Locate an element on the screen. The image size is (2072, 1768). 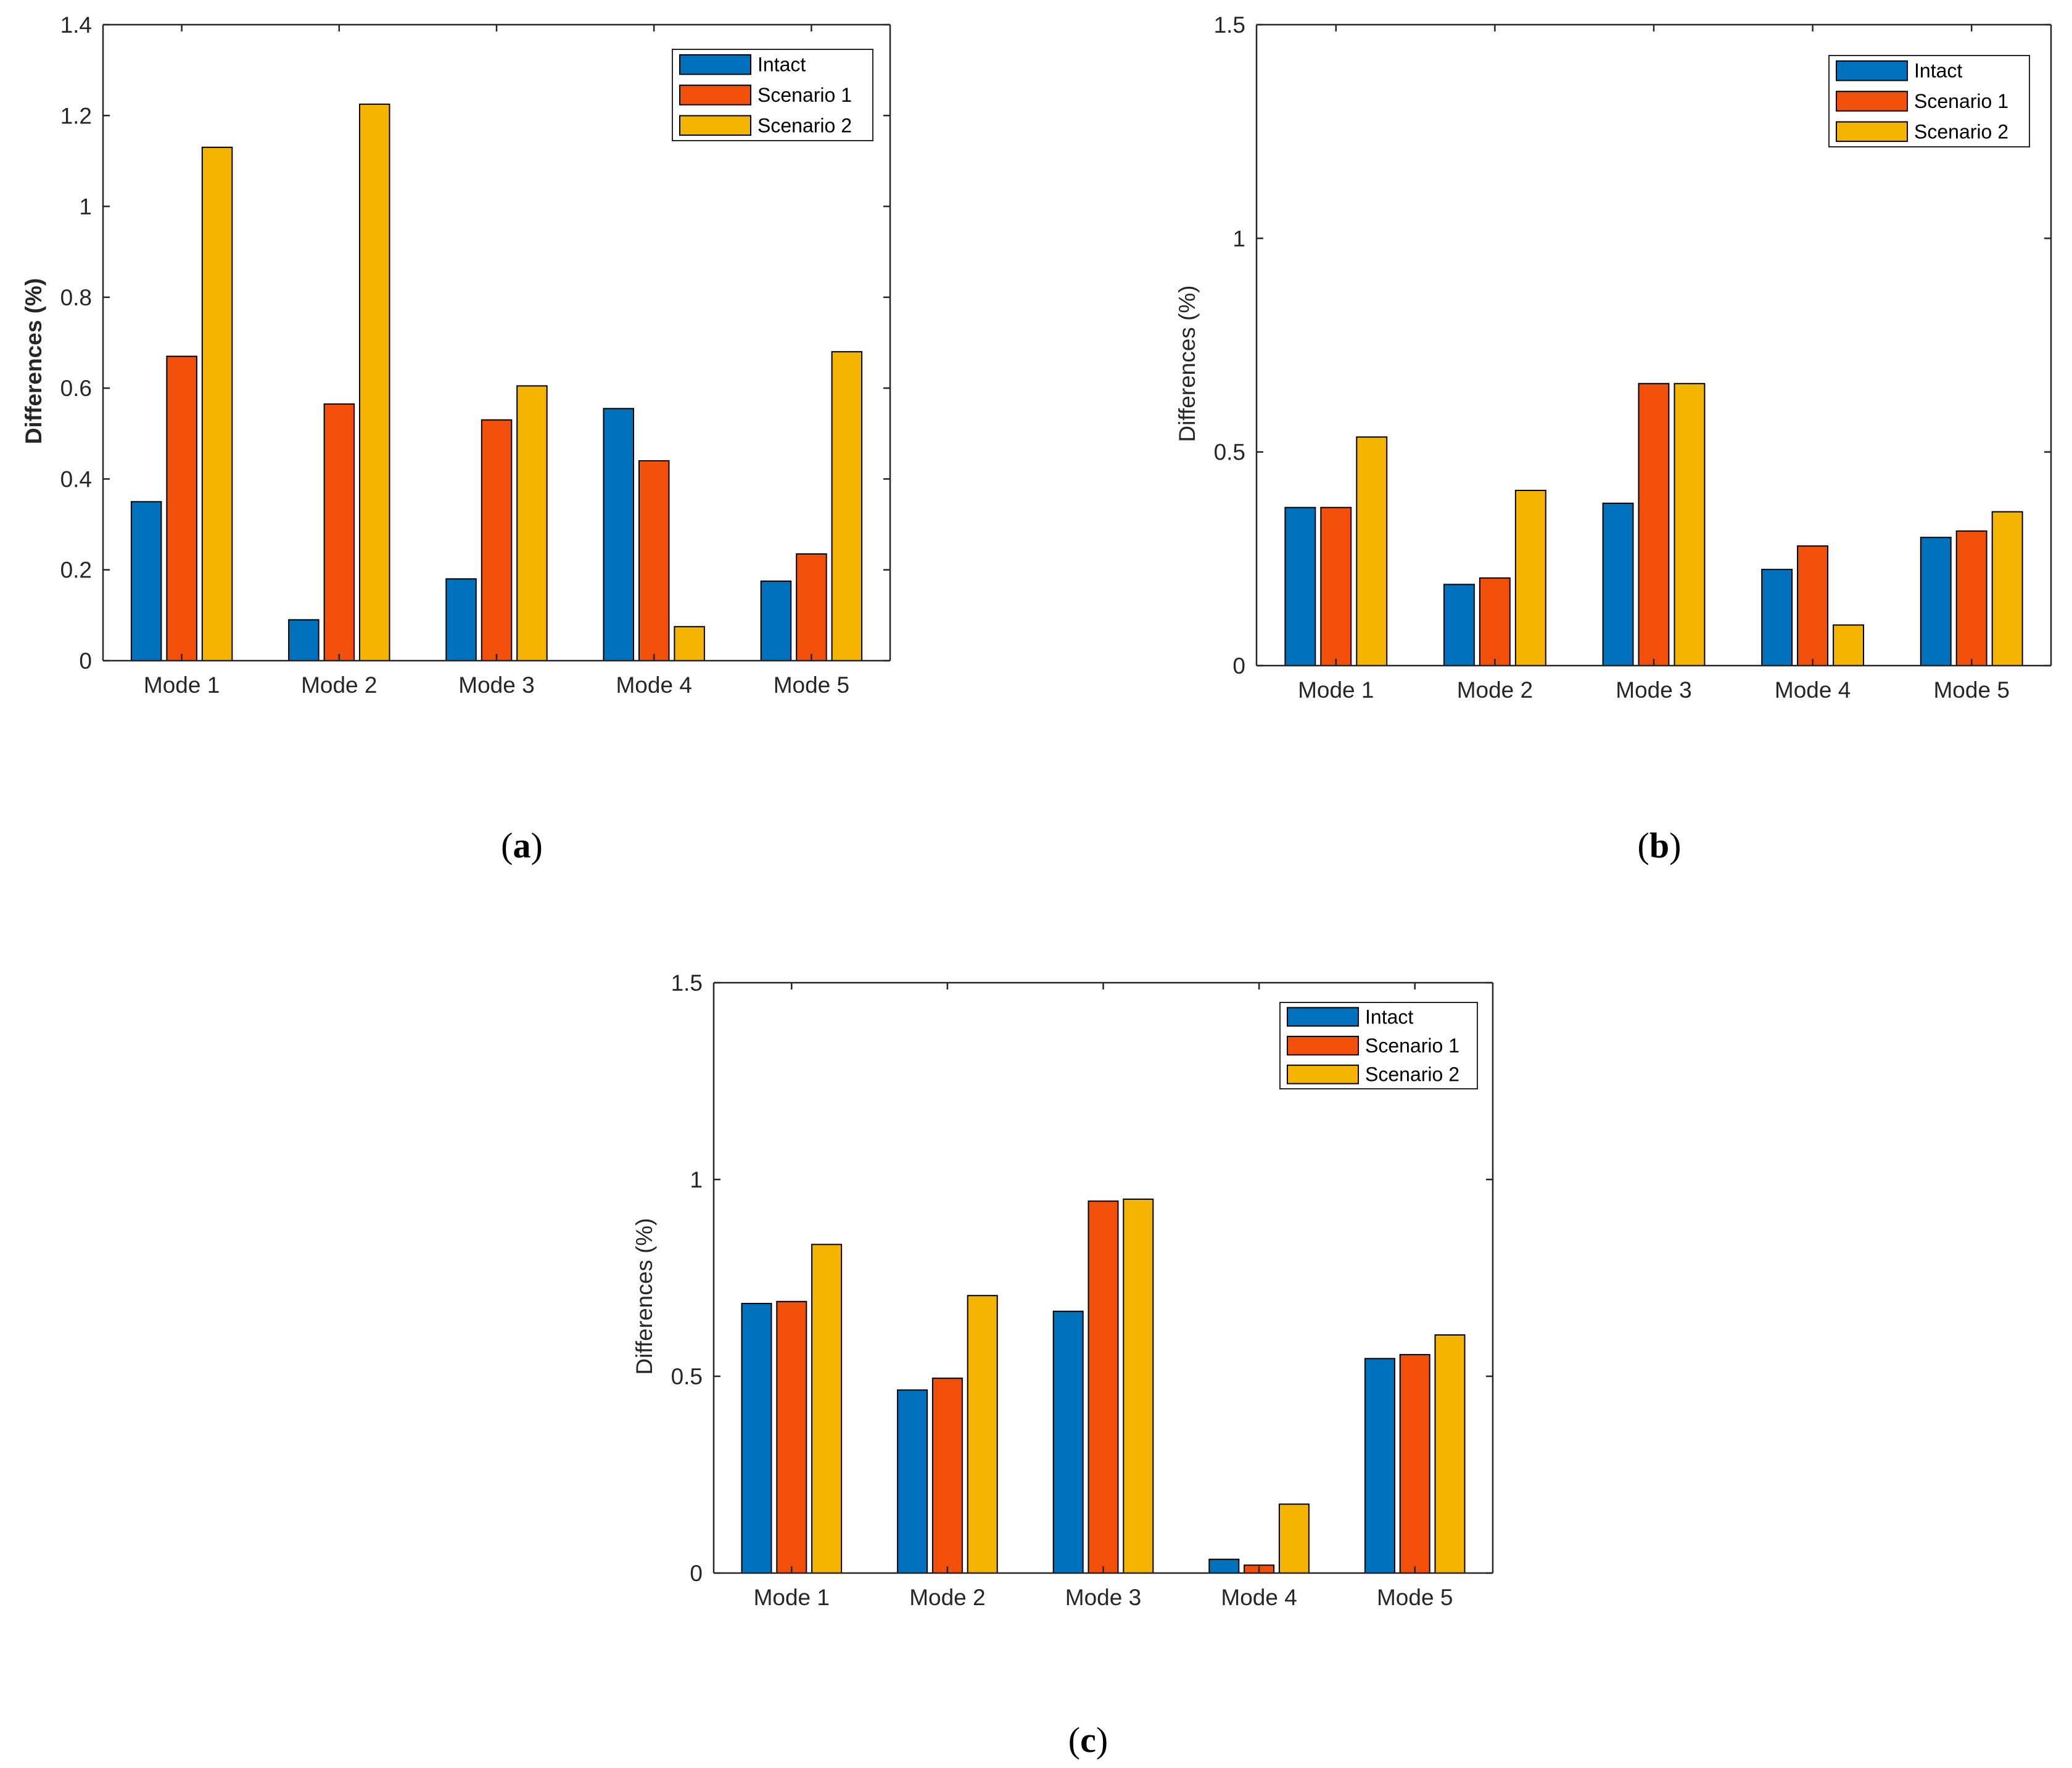
y-tick-label: 0.8 is located at coordinates (76, 297).